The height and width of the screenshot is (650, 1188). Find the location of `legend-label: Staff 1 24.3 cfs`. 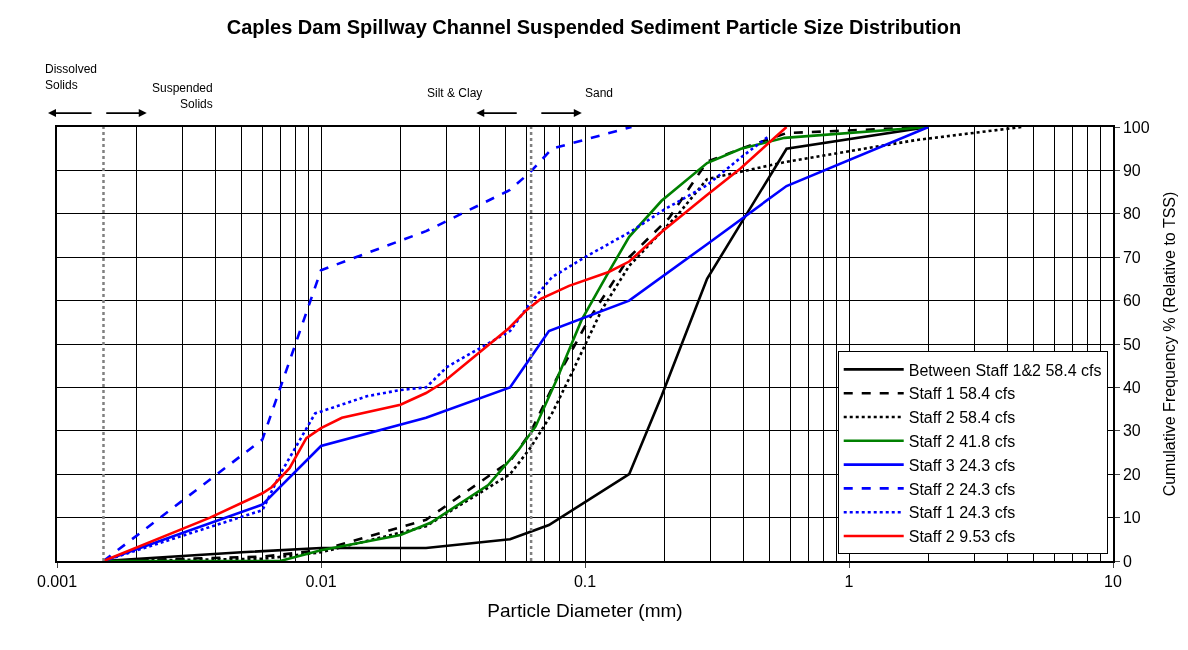

legend-label: Staff 1 24.3 cfs is located at coordinates (962, 513).